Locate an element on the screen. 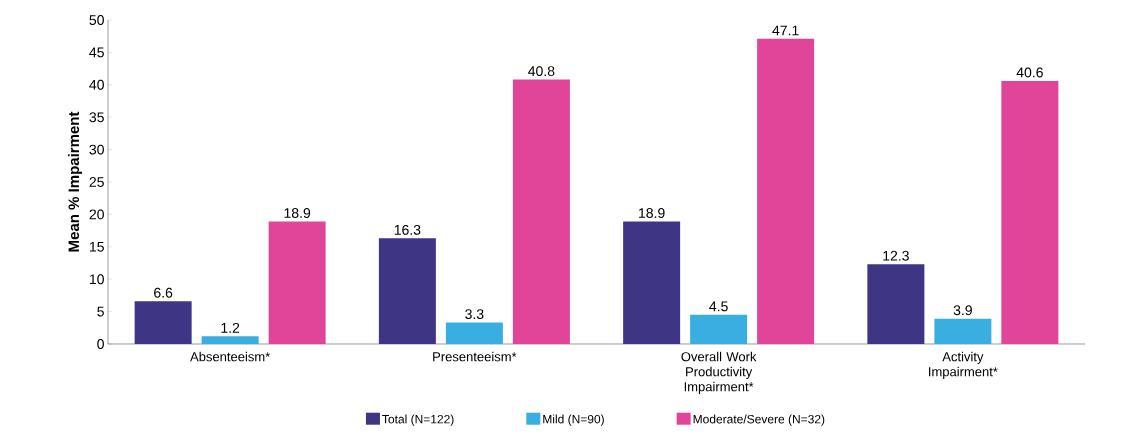  data-label: 40.6 is located at coordinates (1029, 72).